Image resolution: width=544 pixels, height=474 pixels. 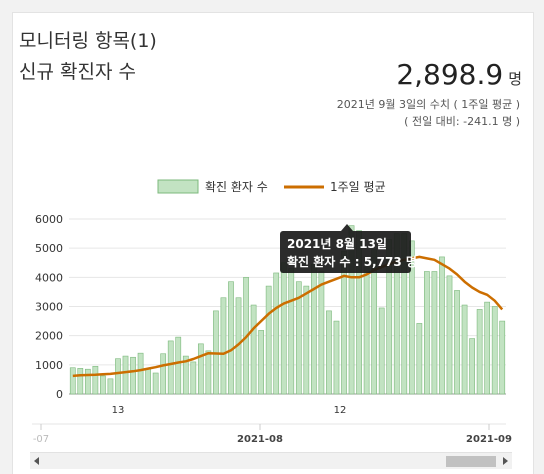 I want to click on card-title: 모니터링 항목(1), so click(x=88, y=41).